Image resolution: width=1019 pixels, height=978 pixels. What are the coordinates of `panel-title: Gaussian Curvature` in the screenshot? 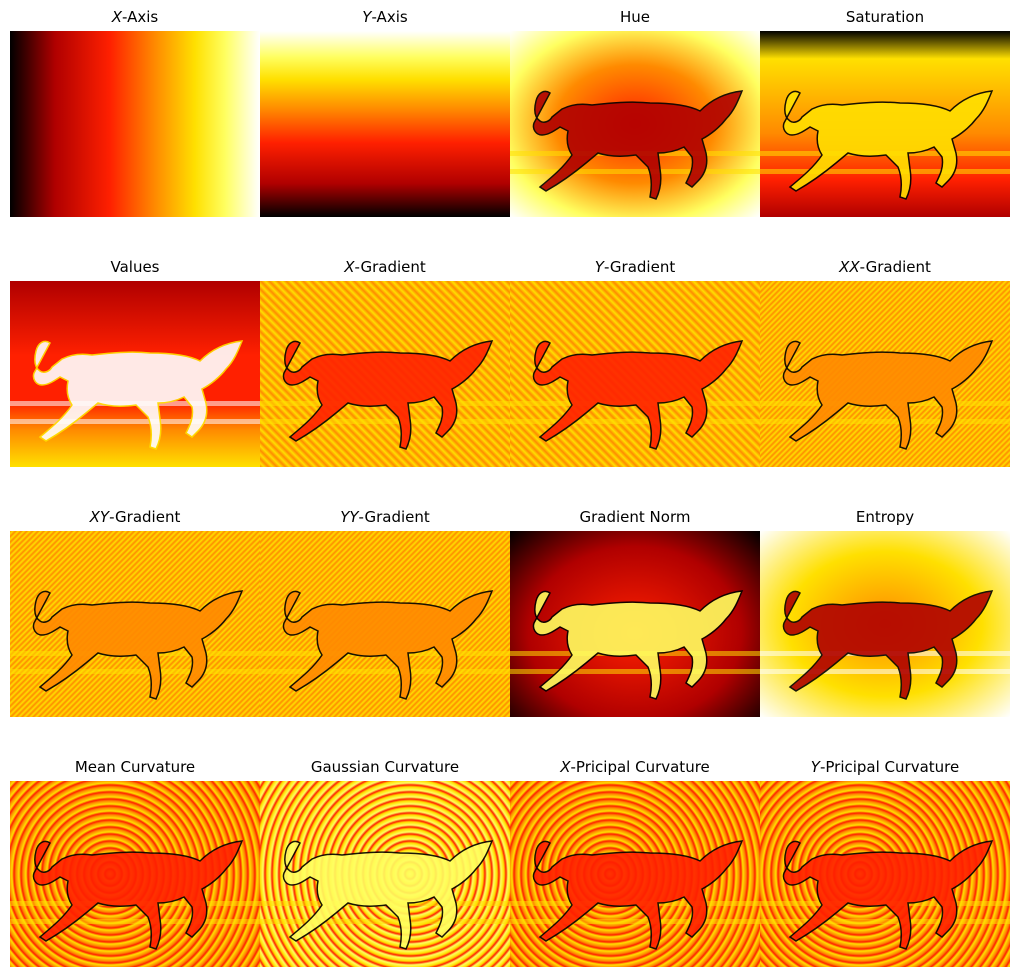 It's located at (385, 767).